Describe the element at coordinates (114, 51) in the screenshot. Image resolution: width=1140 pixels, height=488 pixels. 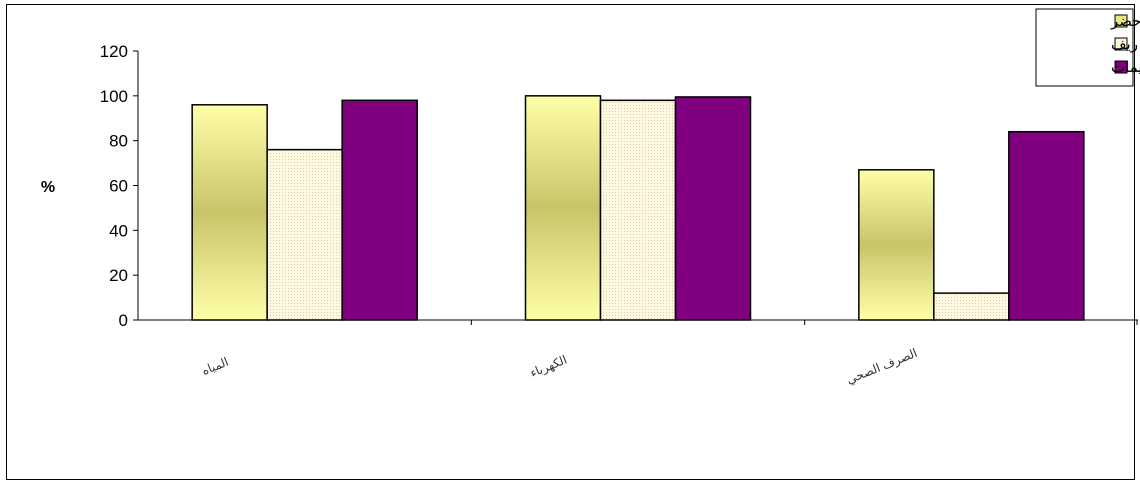
I see `y-tick-label: 120` at that location.